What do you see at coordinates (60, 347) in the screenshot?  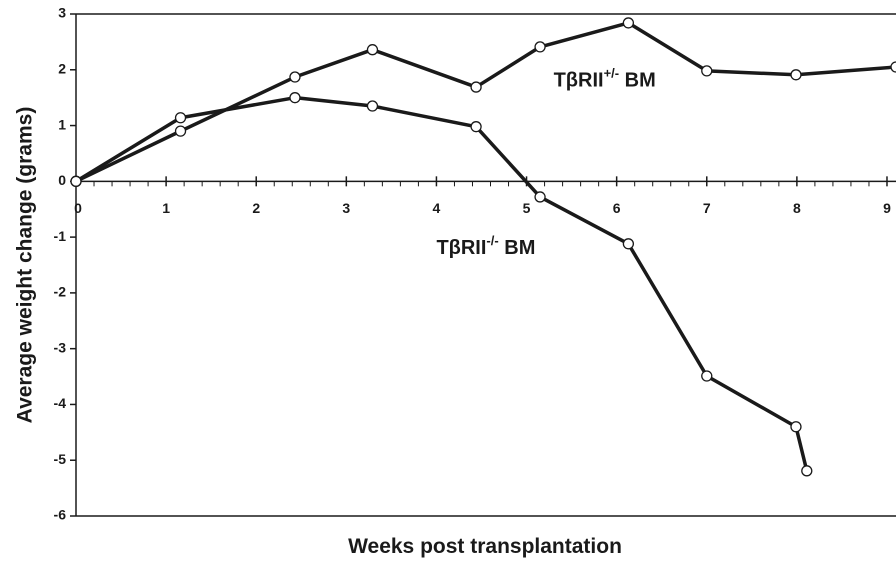 I see `y-tick-label: -3` at bounding box center [60, 347].